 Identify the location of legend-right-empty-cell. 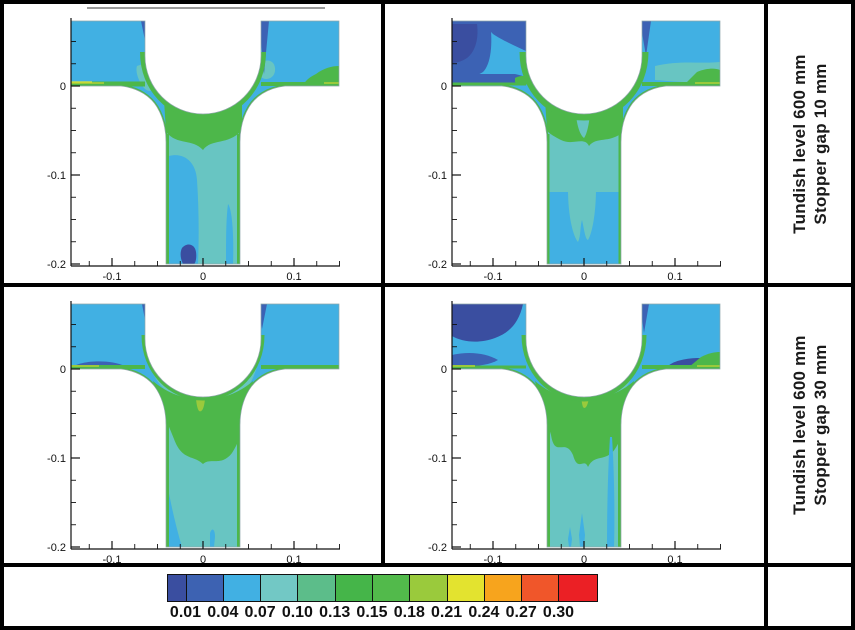
(809, 596).